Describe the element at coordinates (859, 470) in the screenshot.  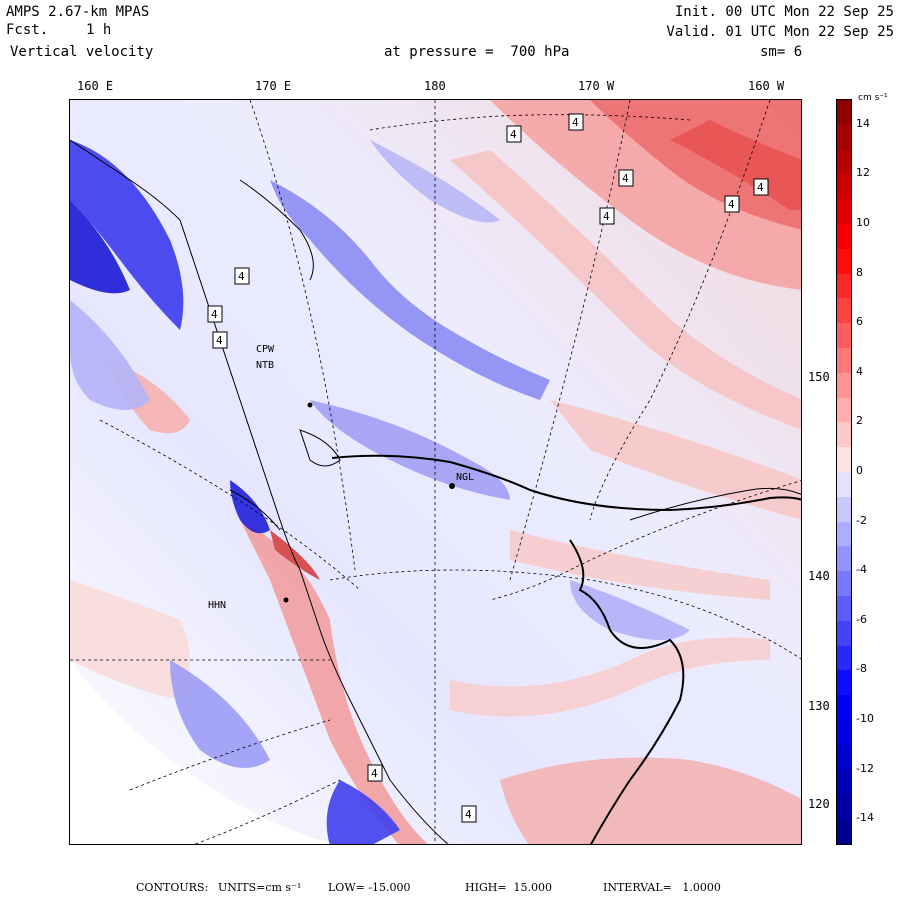
I see `colorbar-tick-label: 0` at that location.